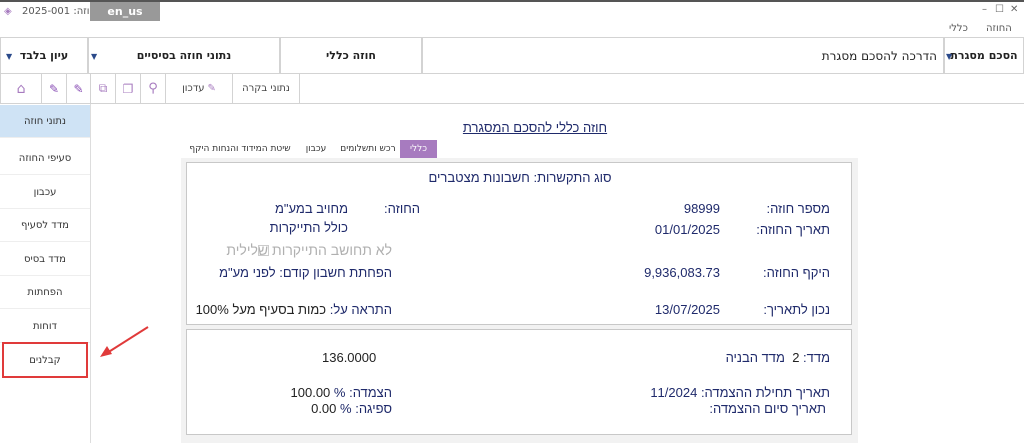 Image resolution: width=1024 pixels, height=443 pixels. I want to click on tab-general: כללי, so click(418, 149).